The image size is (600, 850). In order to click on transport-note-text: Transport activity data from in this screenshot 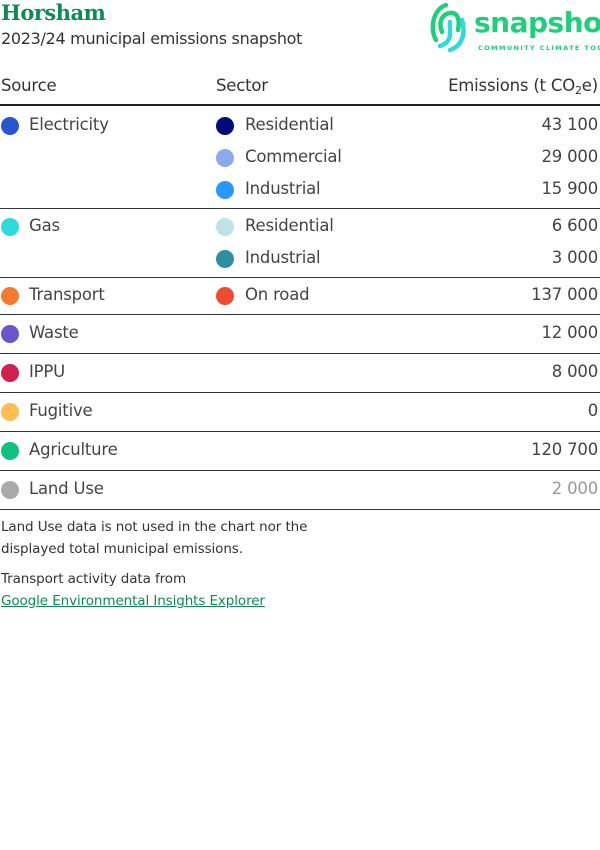, I will do `click(94, 579)`.